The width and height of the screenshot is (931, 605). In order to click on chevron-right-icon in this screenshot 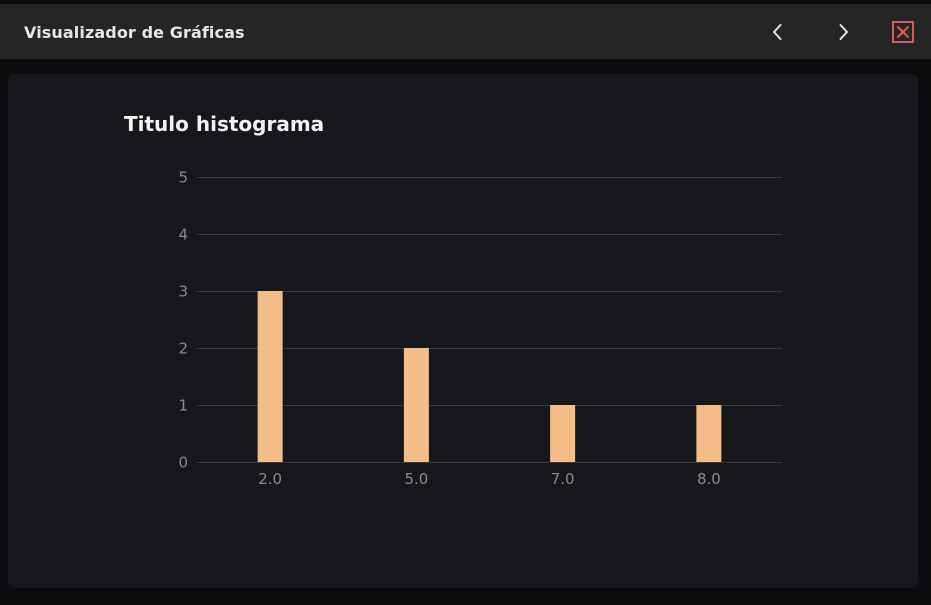, I will do `click(843, 32)`.